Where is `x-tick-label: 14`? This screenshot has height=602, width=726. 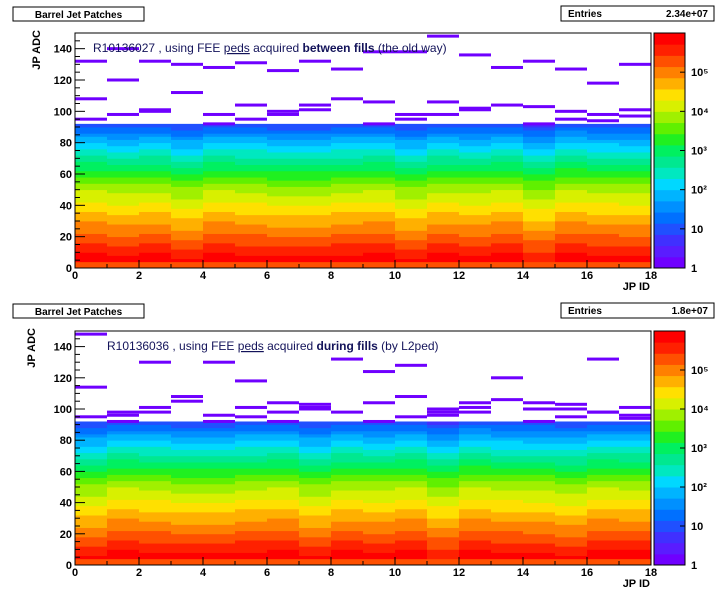
x-tick-label: 14 is located at coordinates (523, 276).